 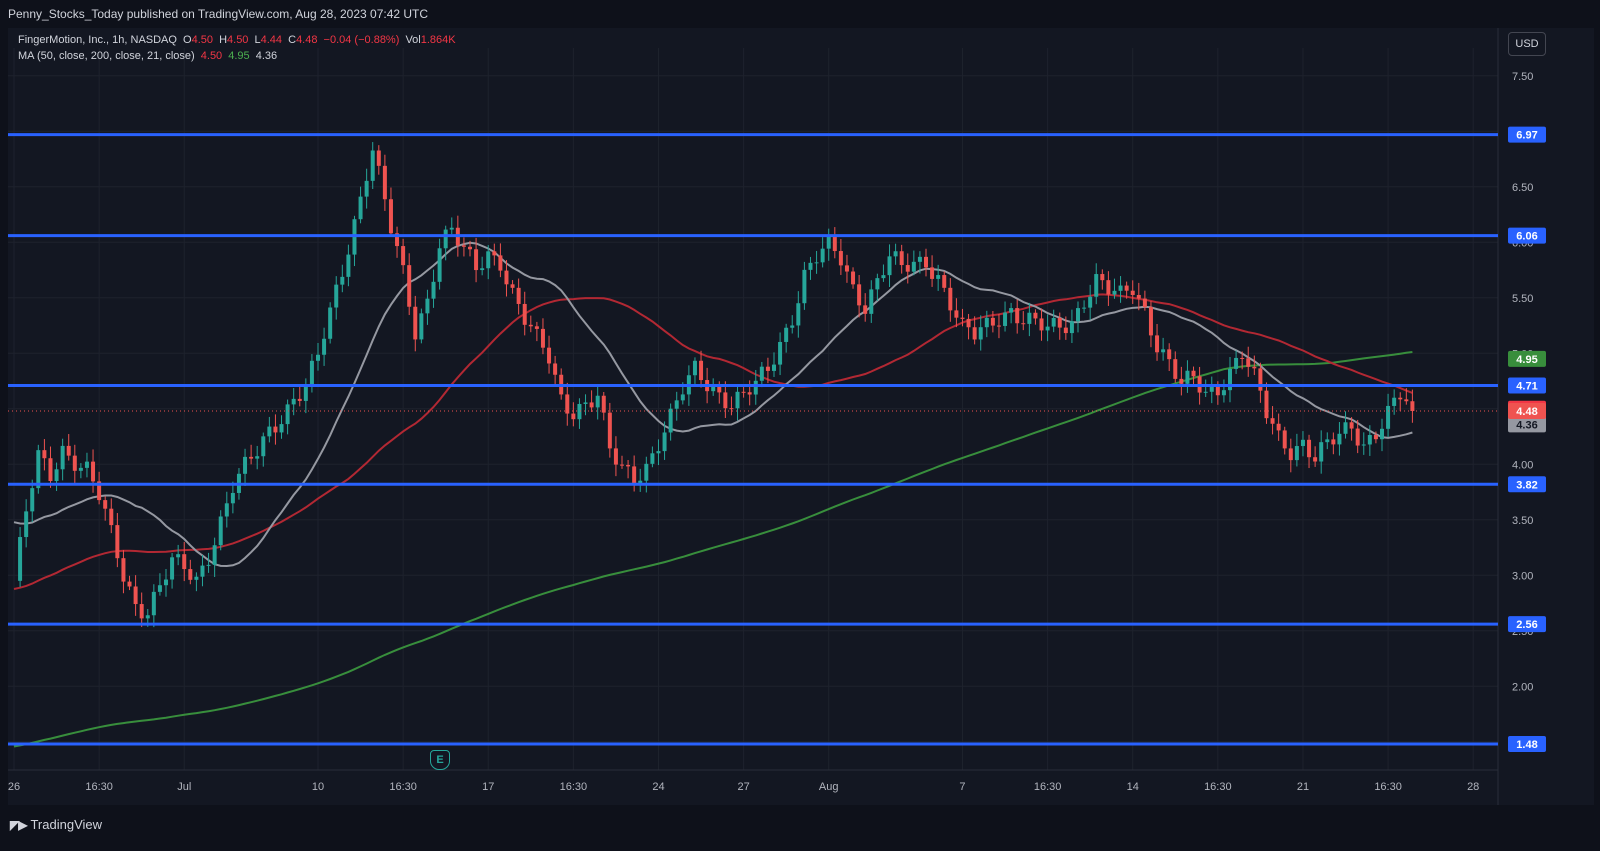 I want to click on symbol-label: FingerMotion, Inc., 1h, NASDAQ, so click(x=97, y=40).